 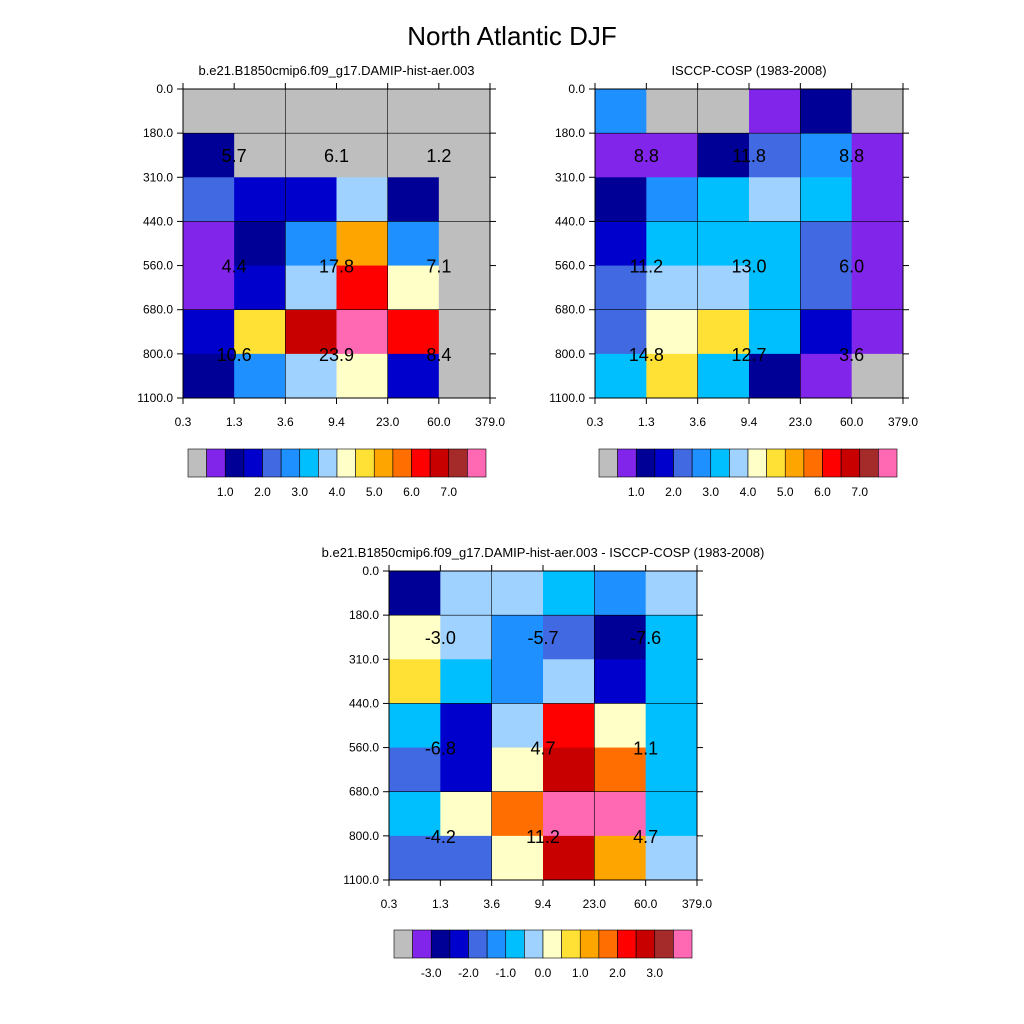 What do you see at coordinates (234, 355) in the screenshot?
I see `cell-value-label: 10.6` at bounding box center [234, 355].